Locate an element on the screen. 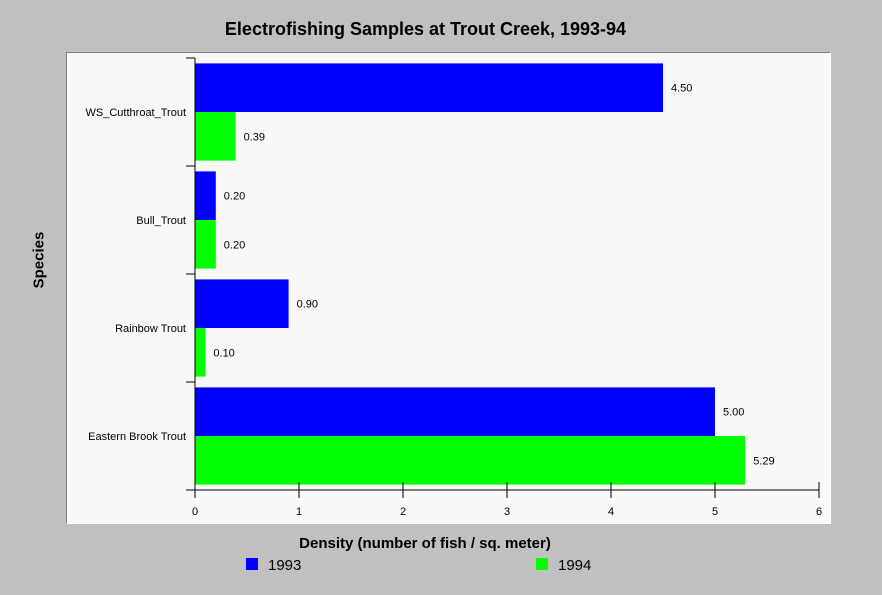 The width and height of the screenshot is (882, 595). y-tick-label: Rainbow Trout is located at coordinates (150, 329).